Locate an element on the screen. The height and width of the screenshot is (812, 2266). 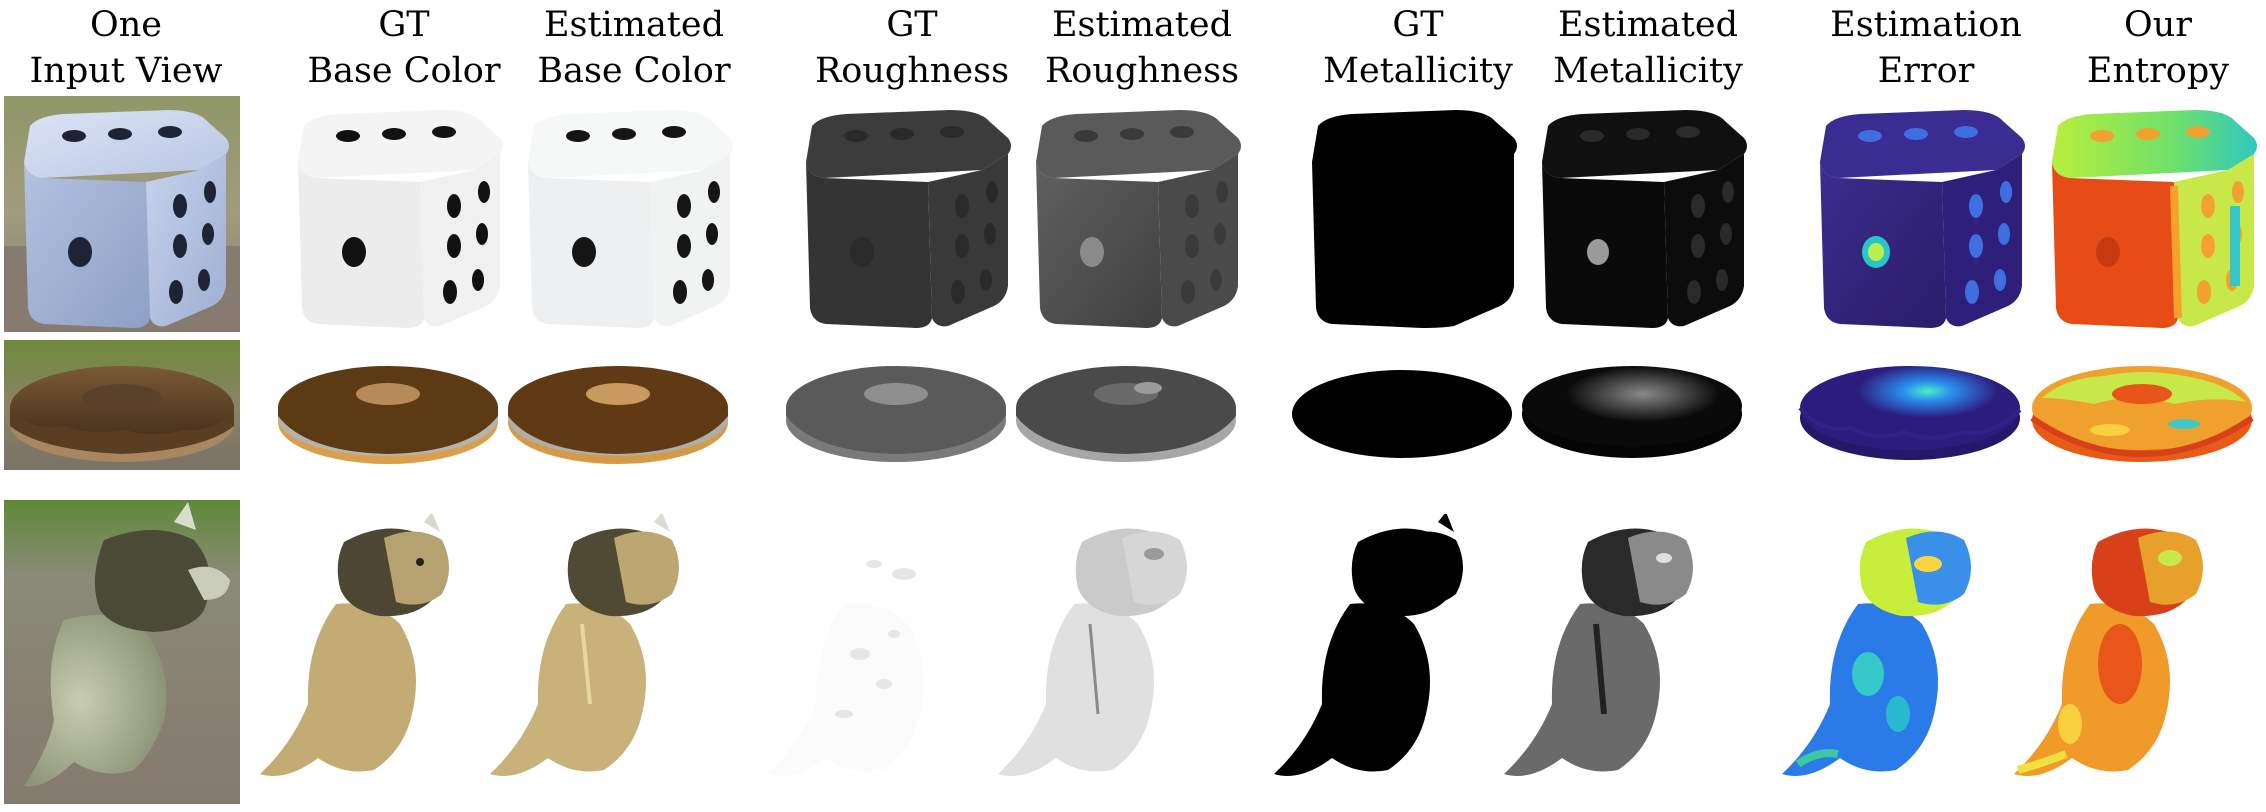
donut-estimated-metallicity is located at coordinates (1632, 413).